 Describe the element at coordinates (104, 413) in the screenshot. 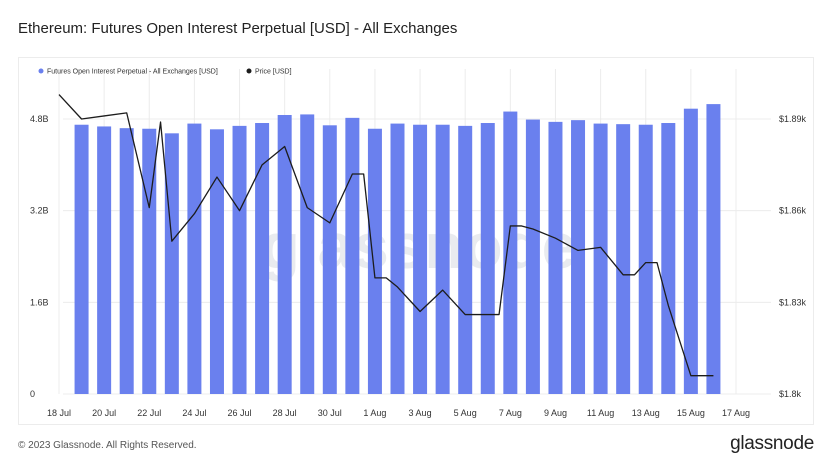

I see `x-tick-label: 20 Jul` at that location.